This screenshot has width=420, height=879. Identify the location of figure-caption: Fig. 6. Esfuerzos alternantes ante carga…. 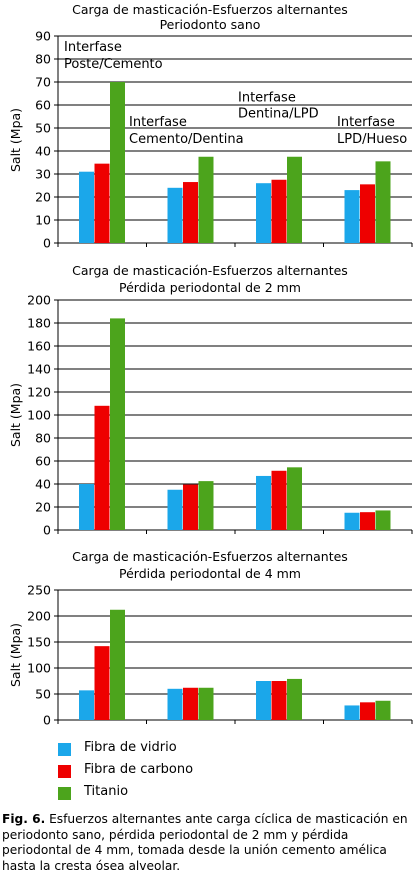
(209, 843).